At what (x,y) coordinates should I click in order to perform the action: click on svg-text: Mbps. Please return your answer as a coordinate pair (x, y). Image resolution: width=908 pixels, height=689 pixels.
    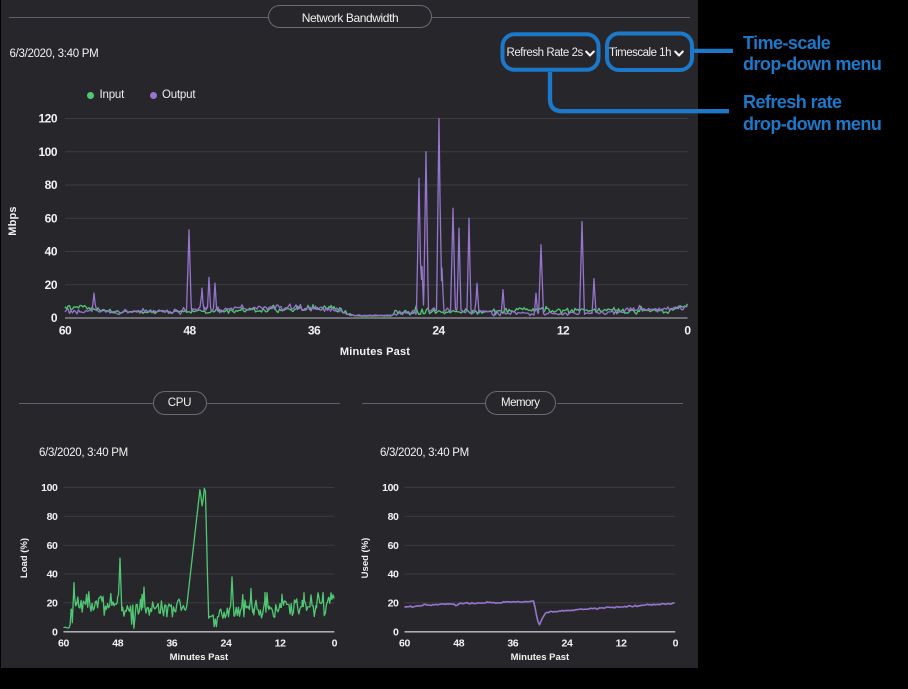
    Looking at the image, I should click on (13, 221).